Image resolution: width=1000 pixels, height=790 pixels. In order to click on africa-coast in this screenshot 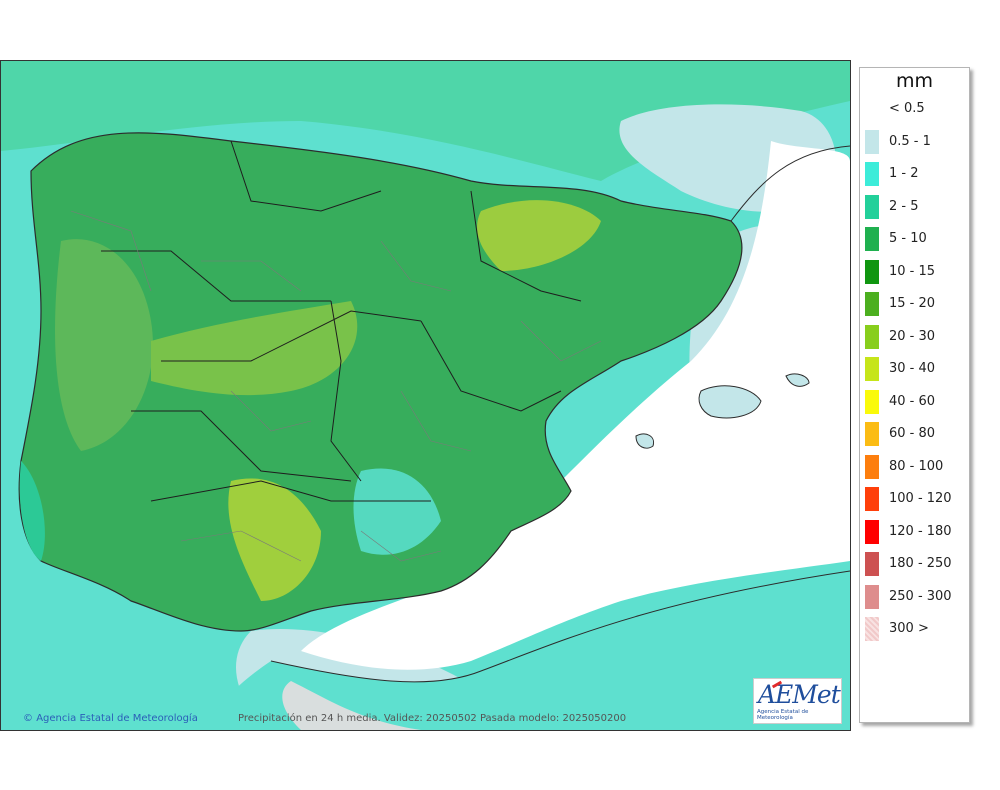, I will do `click(560, 626)`.